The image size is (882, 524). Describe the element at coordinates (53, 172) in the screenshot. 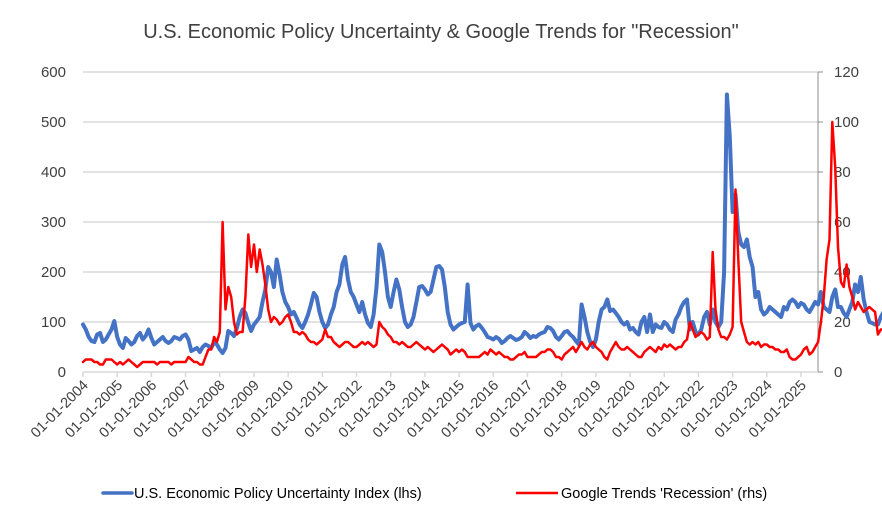

I see `y-left-tick-label: 400` at that location.